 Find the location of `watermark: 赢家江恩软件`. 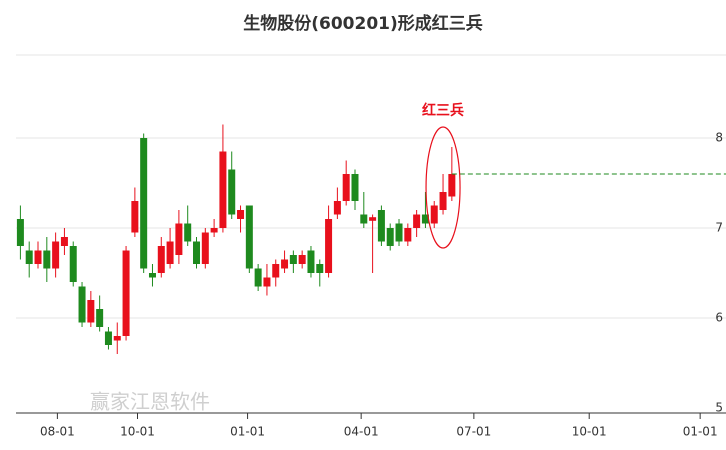

watermark: 赢家江恩软件 is located at coordinates (150, 402).